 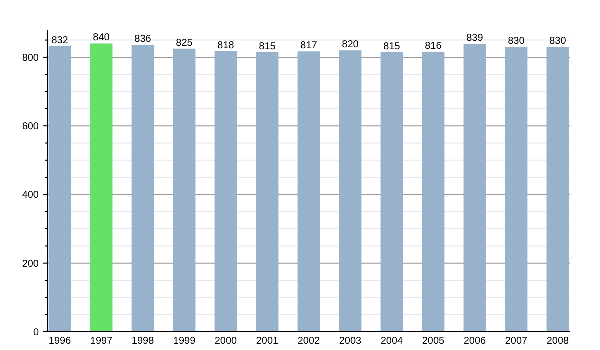 What do you see at coordinates (31, 264) in the screenshot?
I see `y-tick-label: 200` at bounding box center [31, 264].